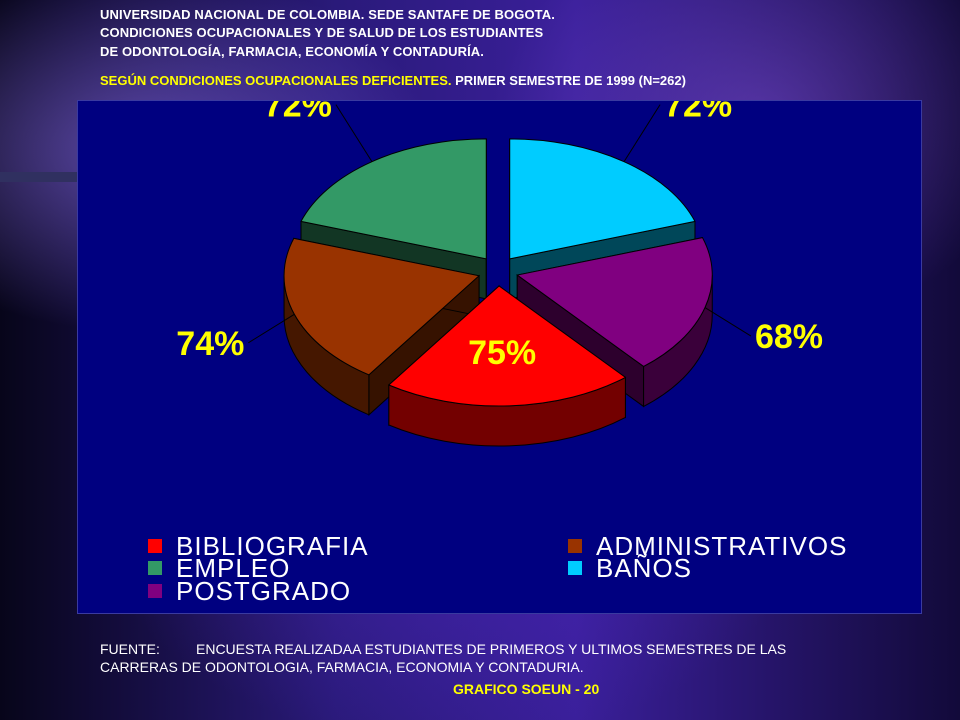 The height and width of the screenshot is (720, 960). What do you see at coordinates (614, 302) in the screenshot?
I see `pie-slice-postgrado` at bounding box center [614, 302].